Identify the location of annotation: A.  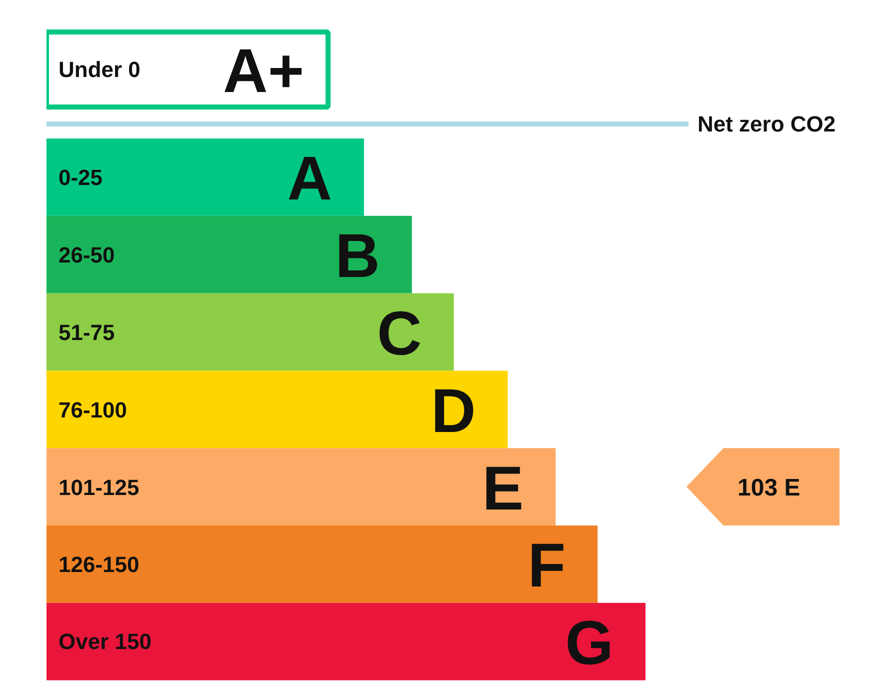
(309, 179).